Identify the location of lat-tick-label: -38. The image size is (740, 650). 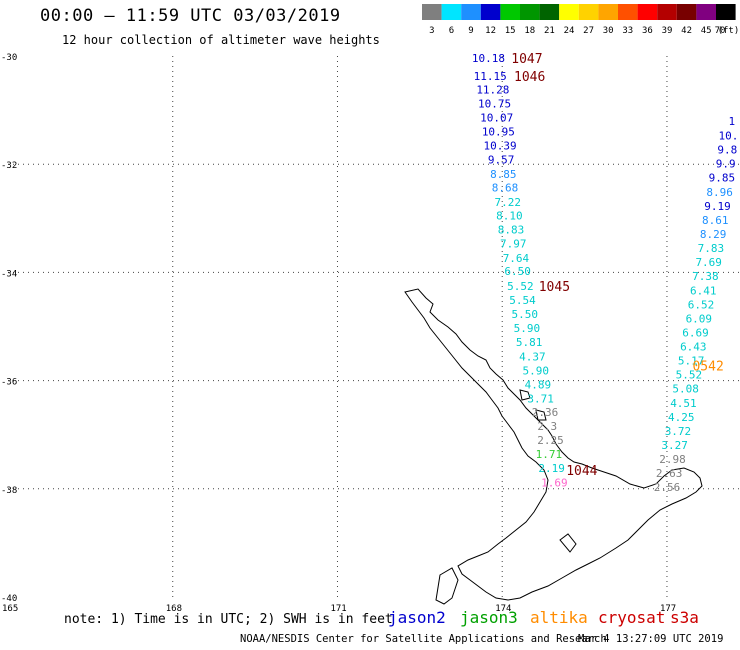
(9, 491).